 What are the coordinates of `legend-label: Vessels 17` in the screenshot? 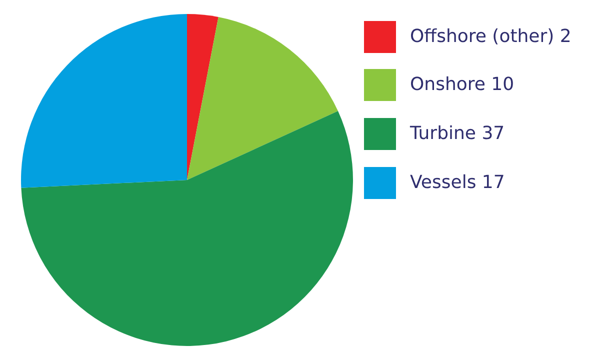 It's located at (457, 182).